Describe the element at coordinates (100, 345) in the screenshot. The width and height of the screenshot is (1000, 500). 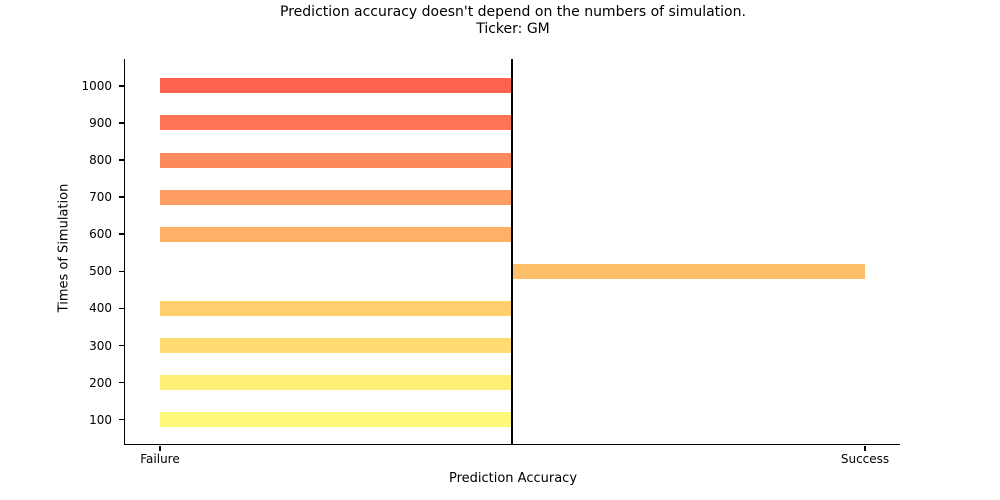
I see `y-tick-label-300: 300` at that location.